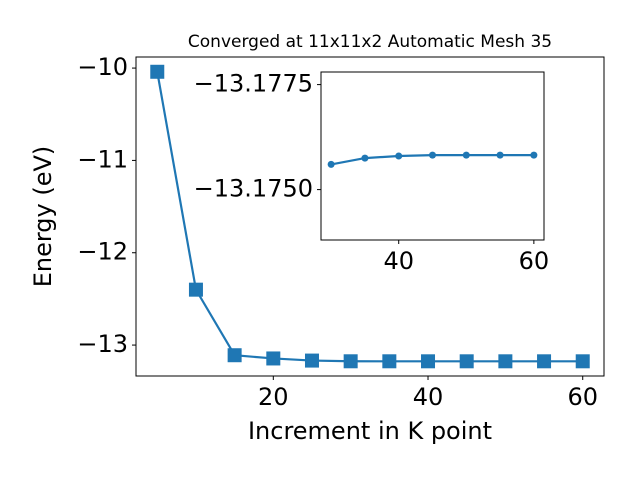  I want to click on y-tick-label: −13, so click(102, 344).